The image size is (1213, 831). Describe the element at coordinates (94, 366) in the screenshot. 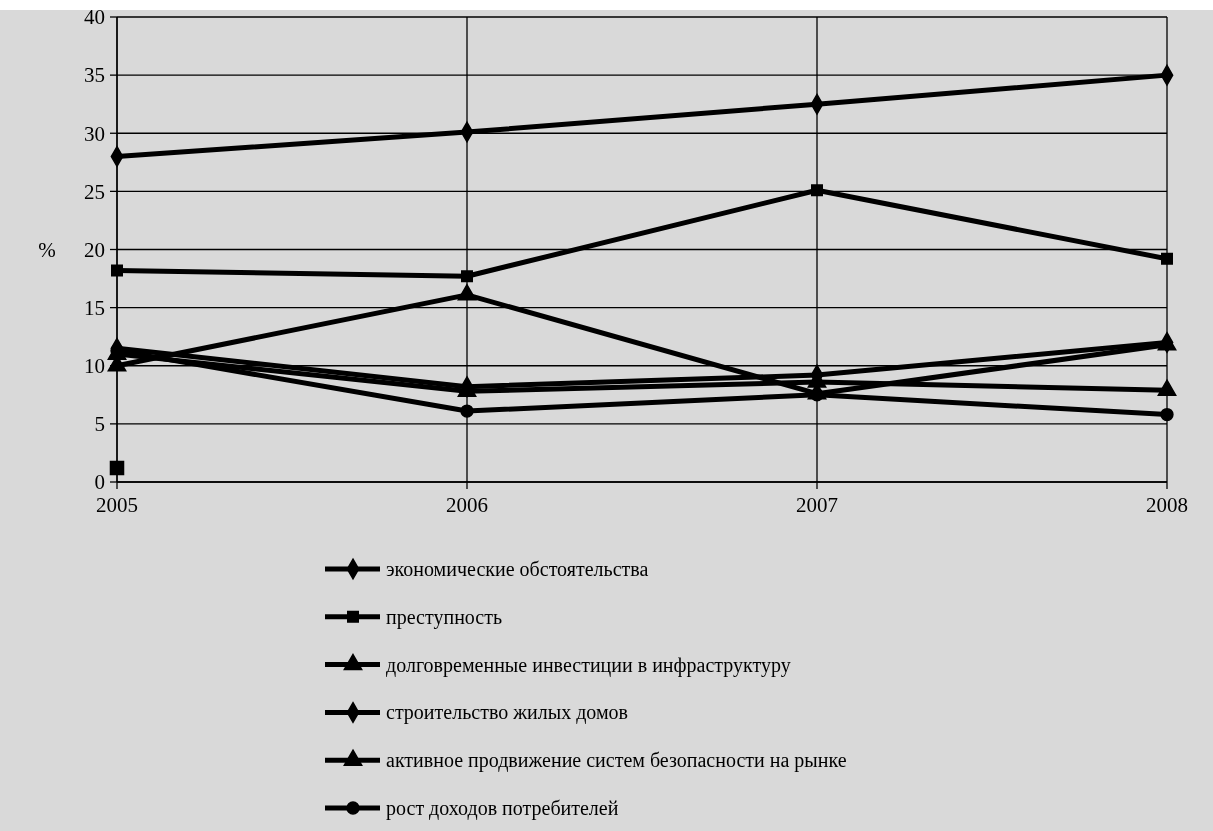

I see `y-tick-label: 10` at that location.